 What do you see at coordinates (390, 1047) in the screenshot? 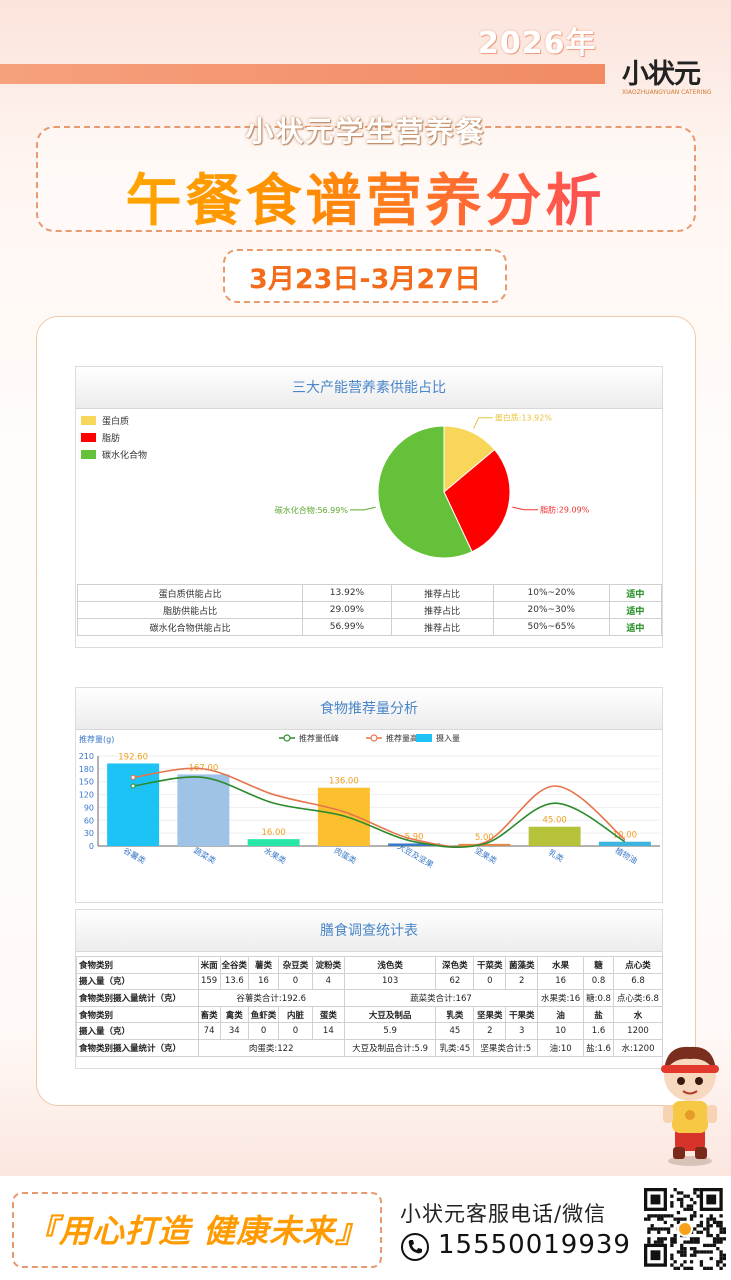
I see `diet-total-cell: 大豆及制品合计:5.9` at bounding box center [390, 1047].